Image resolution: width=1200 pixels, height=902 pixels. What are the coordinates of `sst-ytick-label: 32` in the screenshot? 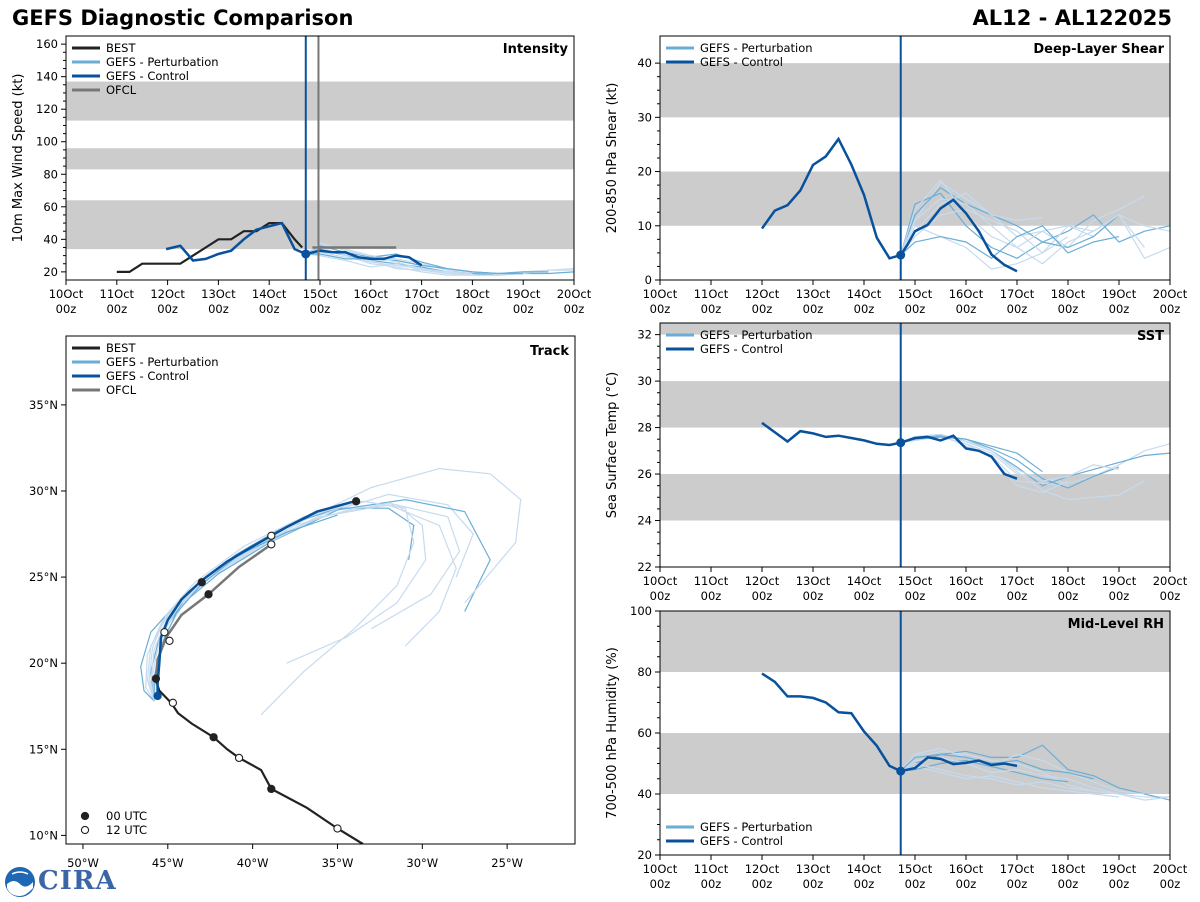 It's located at (644, 335).